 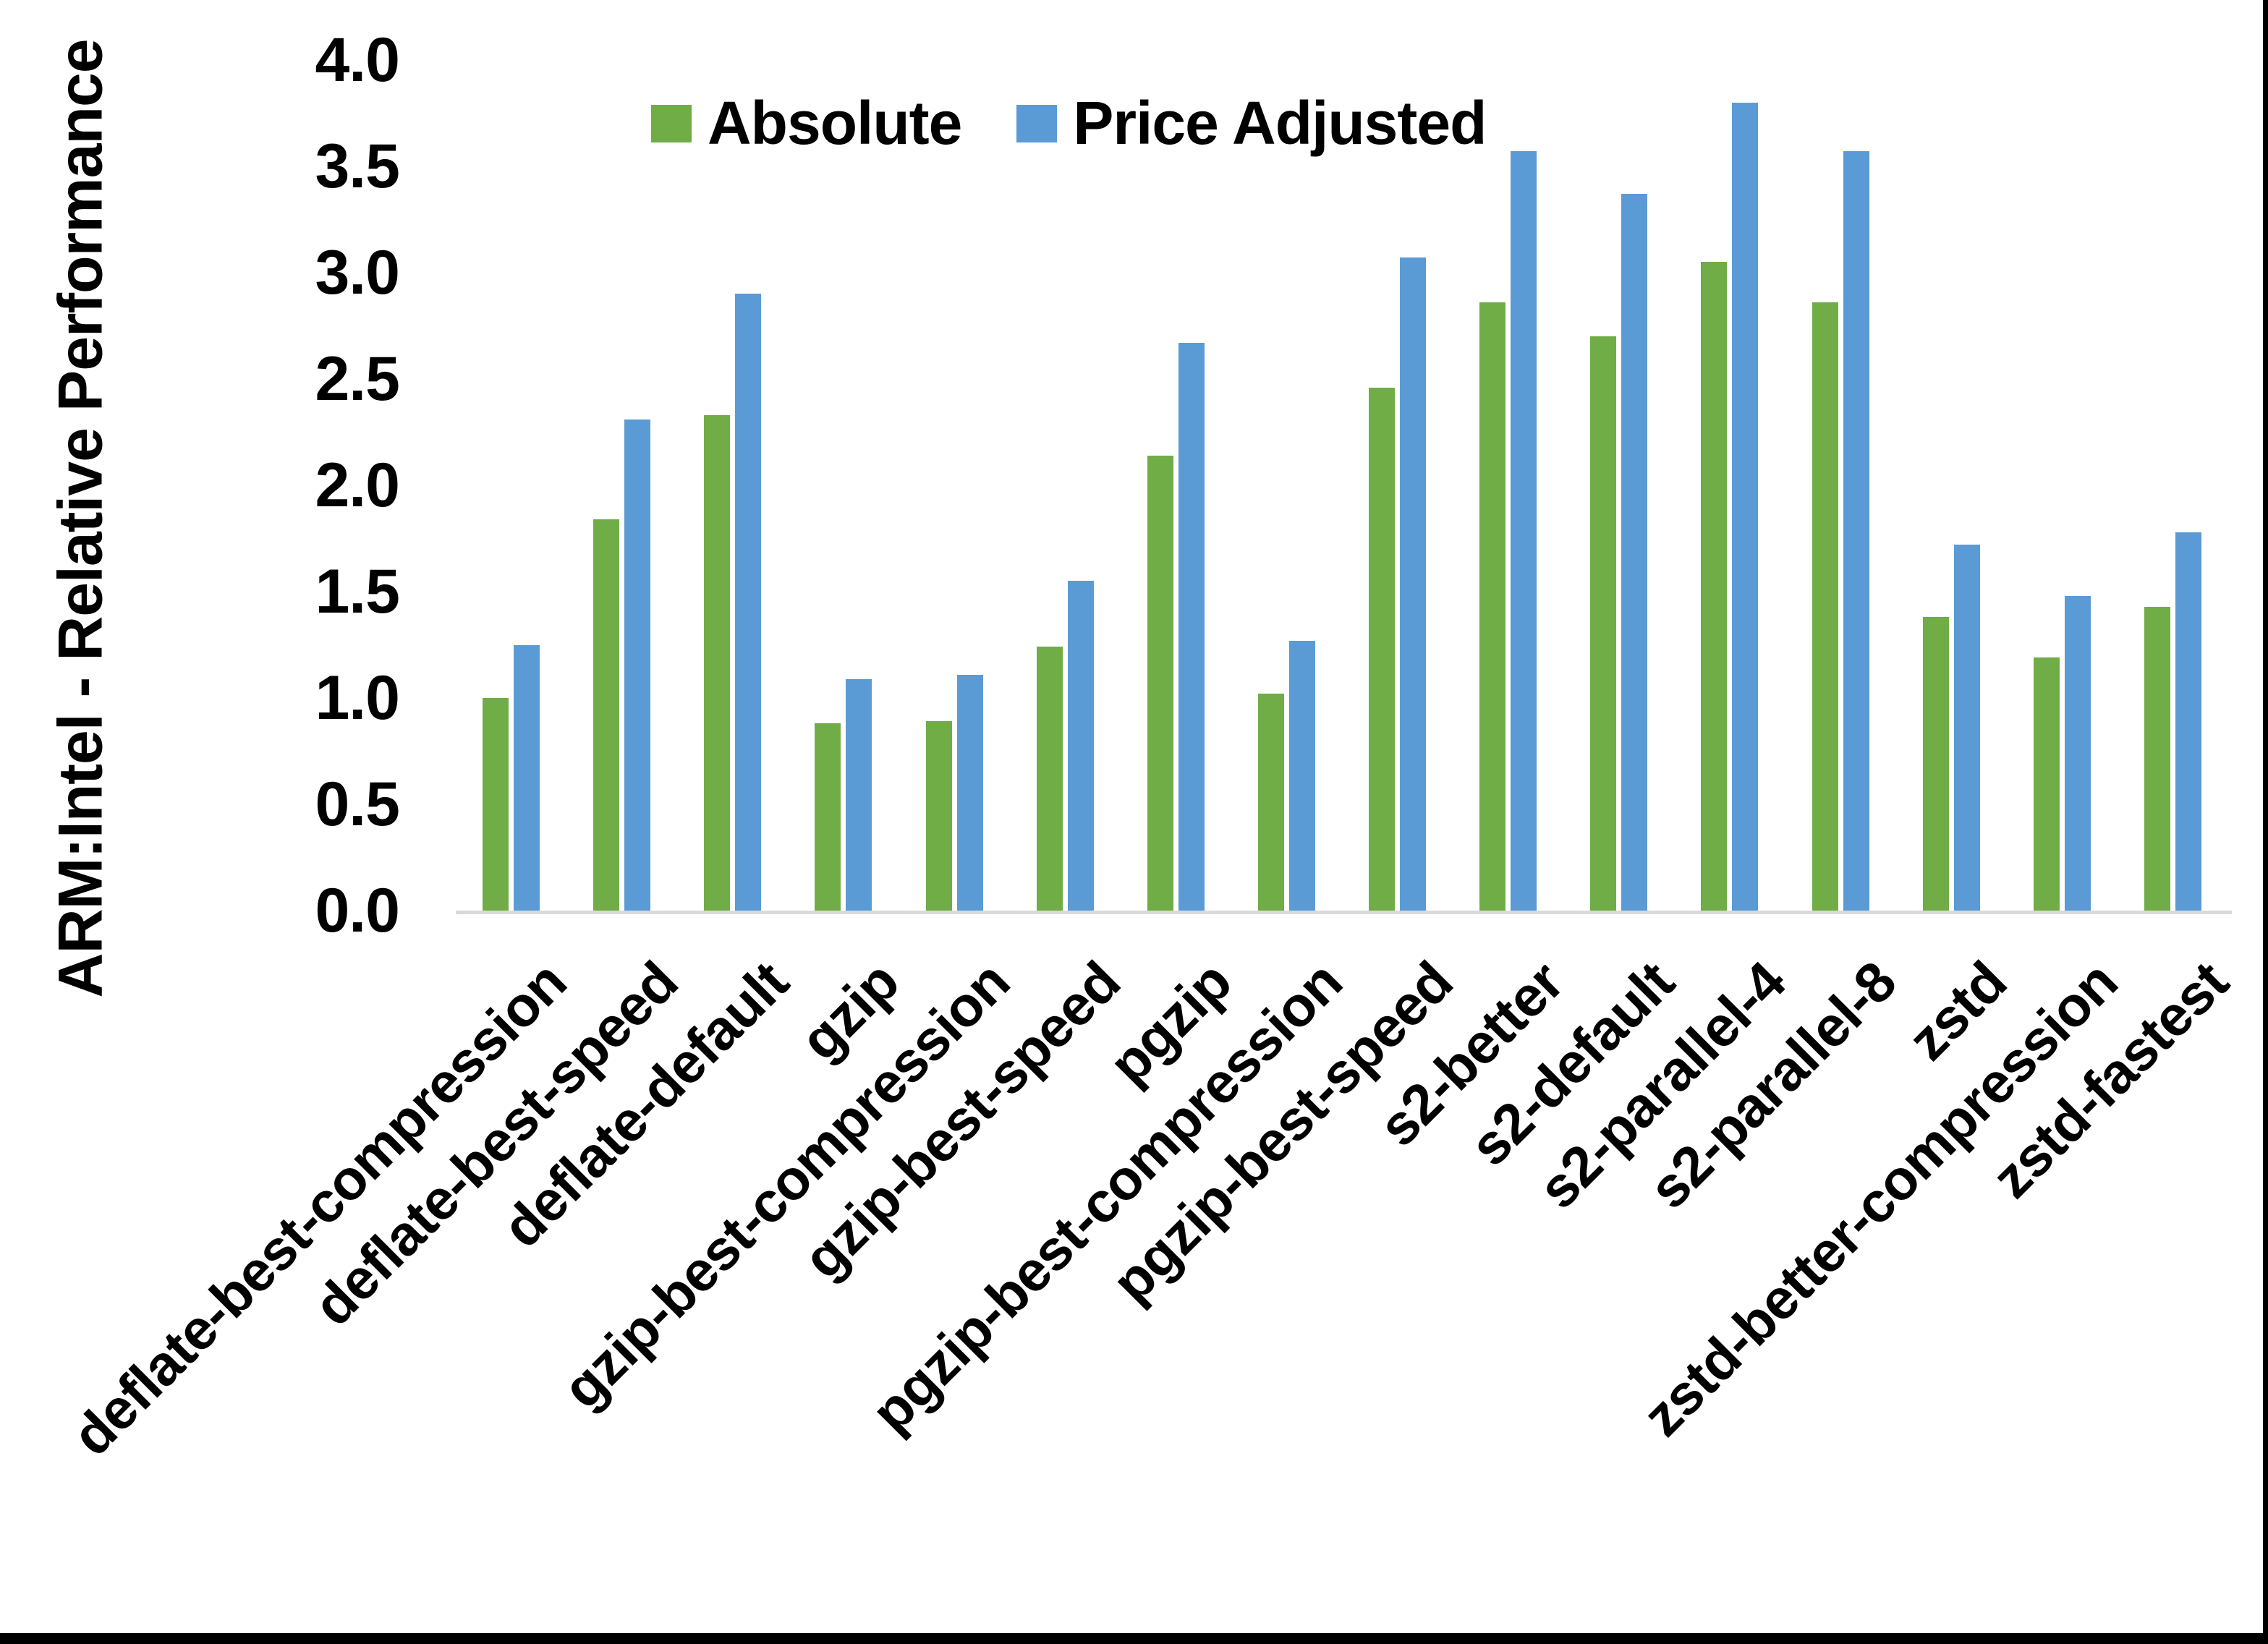 What do you see at coordinates (1134, 1638) in the screenshot?
I see `page-border-bottom` at bounding box center [1134, 1638].